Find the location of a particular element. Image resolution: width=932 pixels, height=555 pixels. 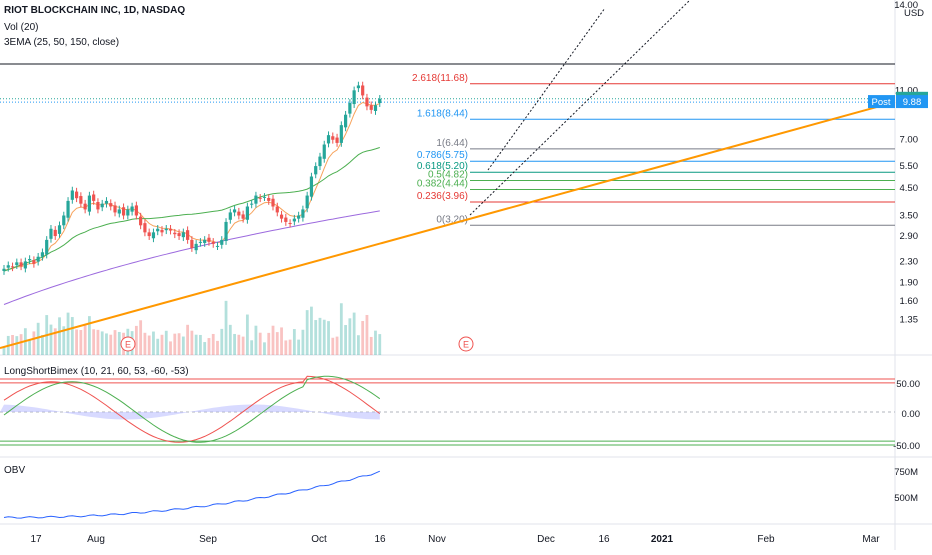

legend-ema: 3EMA (25, 50, 150, close) is located at coordinates (62, 42).